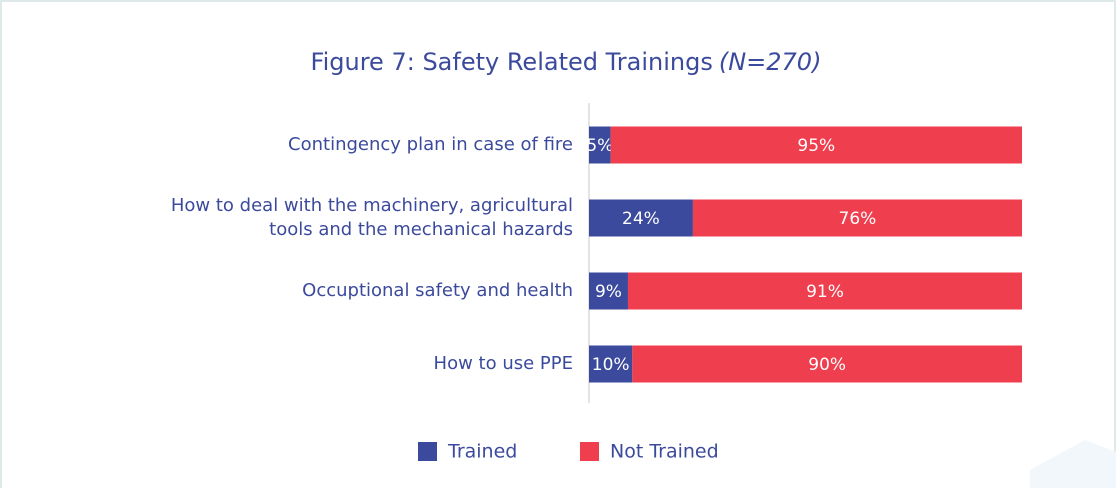 The height and width of the screenshot is (488, 1116). I want to click on data-label: 5%, so click(599, 146).